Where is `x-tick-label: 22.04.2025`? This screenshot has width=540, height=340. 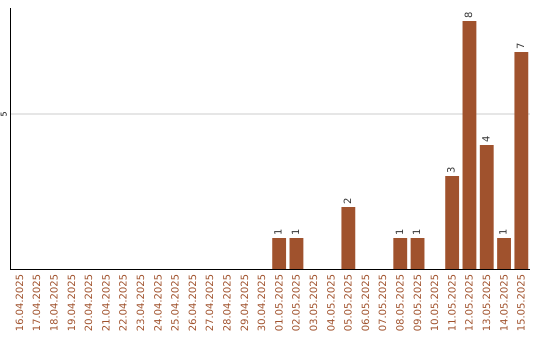 x-tick-label: 22.04.2025 is located at coordinates (124, 303).